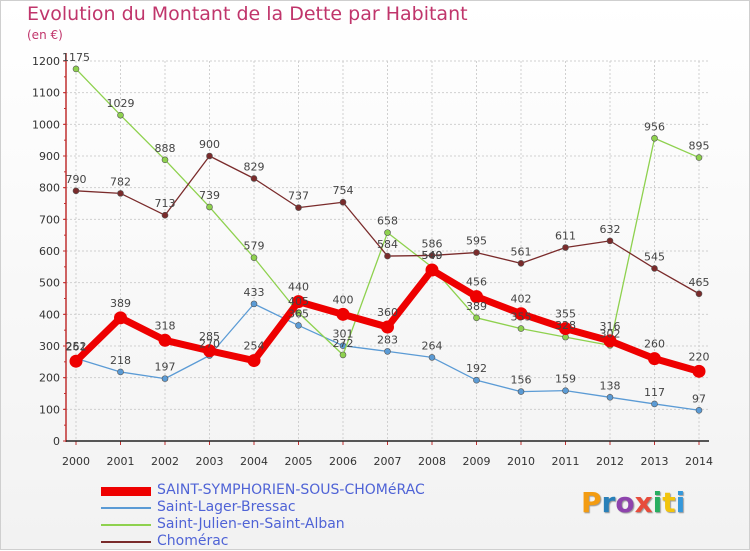 The image size is (750, 551). I want to click on y-tick-label: 800, so click(49, 188).